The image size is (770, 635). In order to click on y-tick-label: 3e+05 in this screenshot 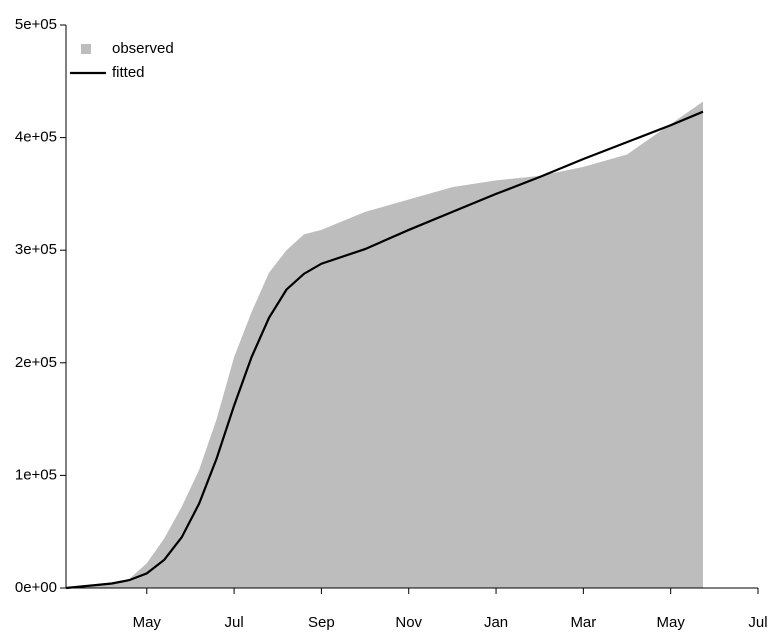, I will do `click(36, 249)`.